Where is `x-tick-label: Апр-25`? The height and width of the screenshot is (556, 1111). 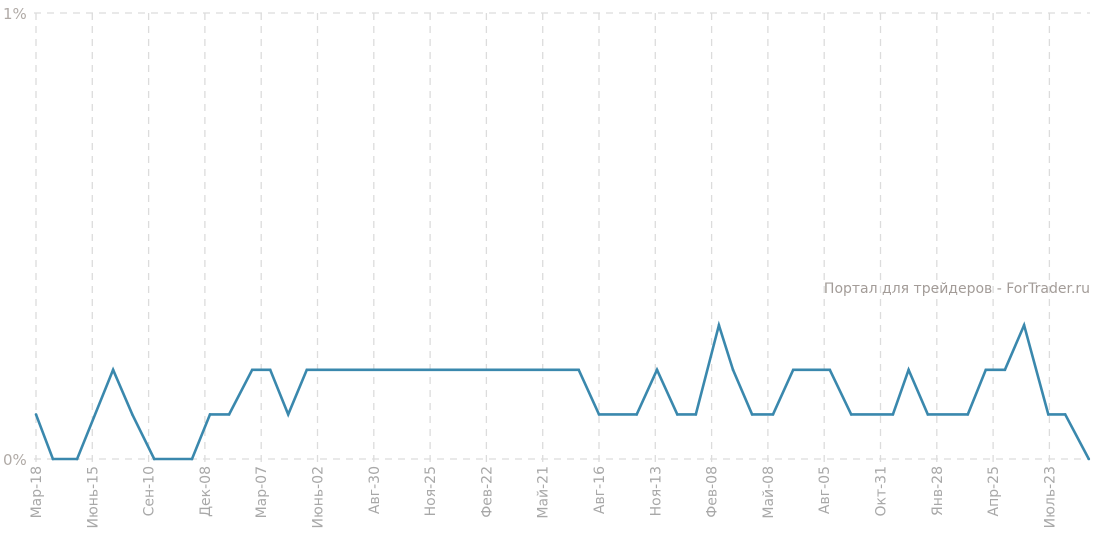 x-tick-label: Апр-25 is located at coordinates (994, 491).